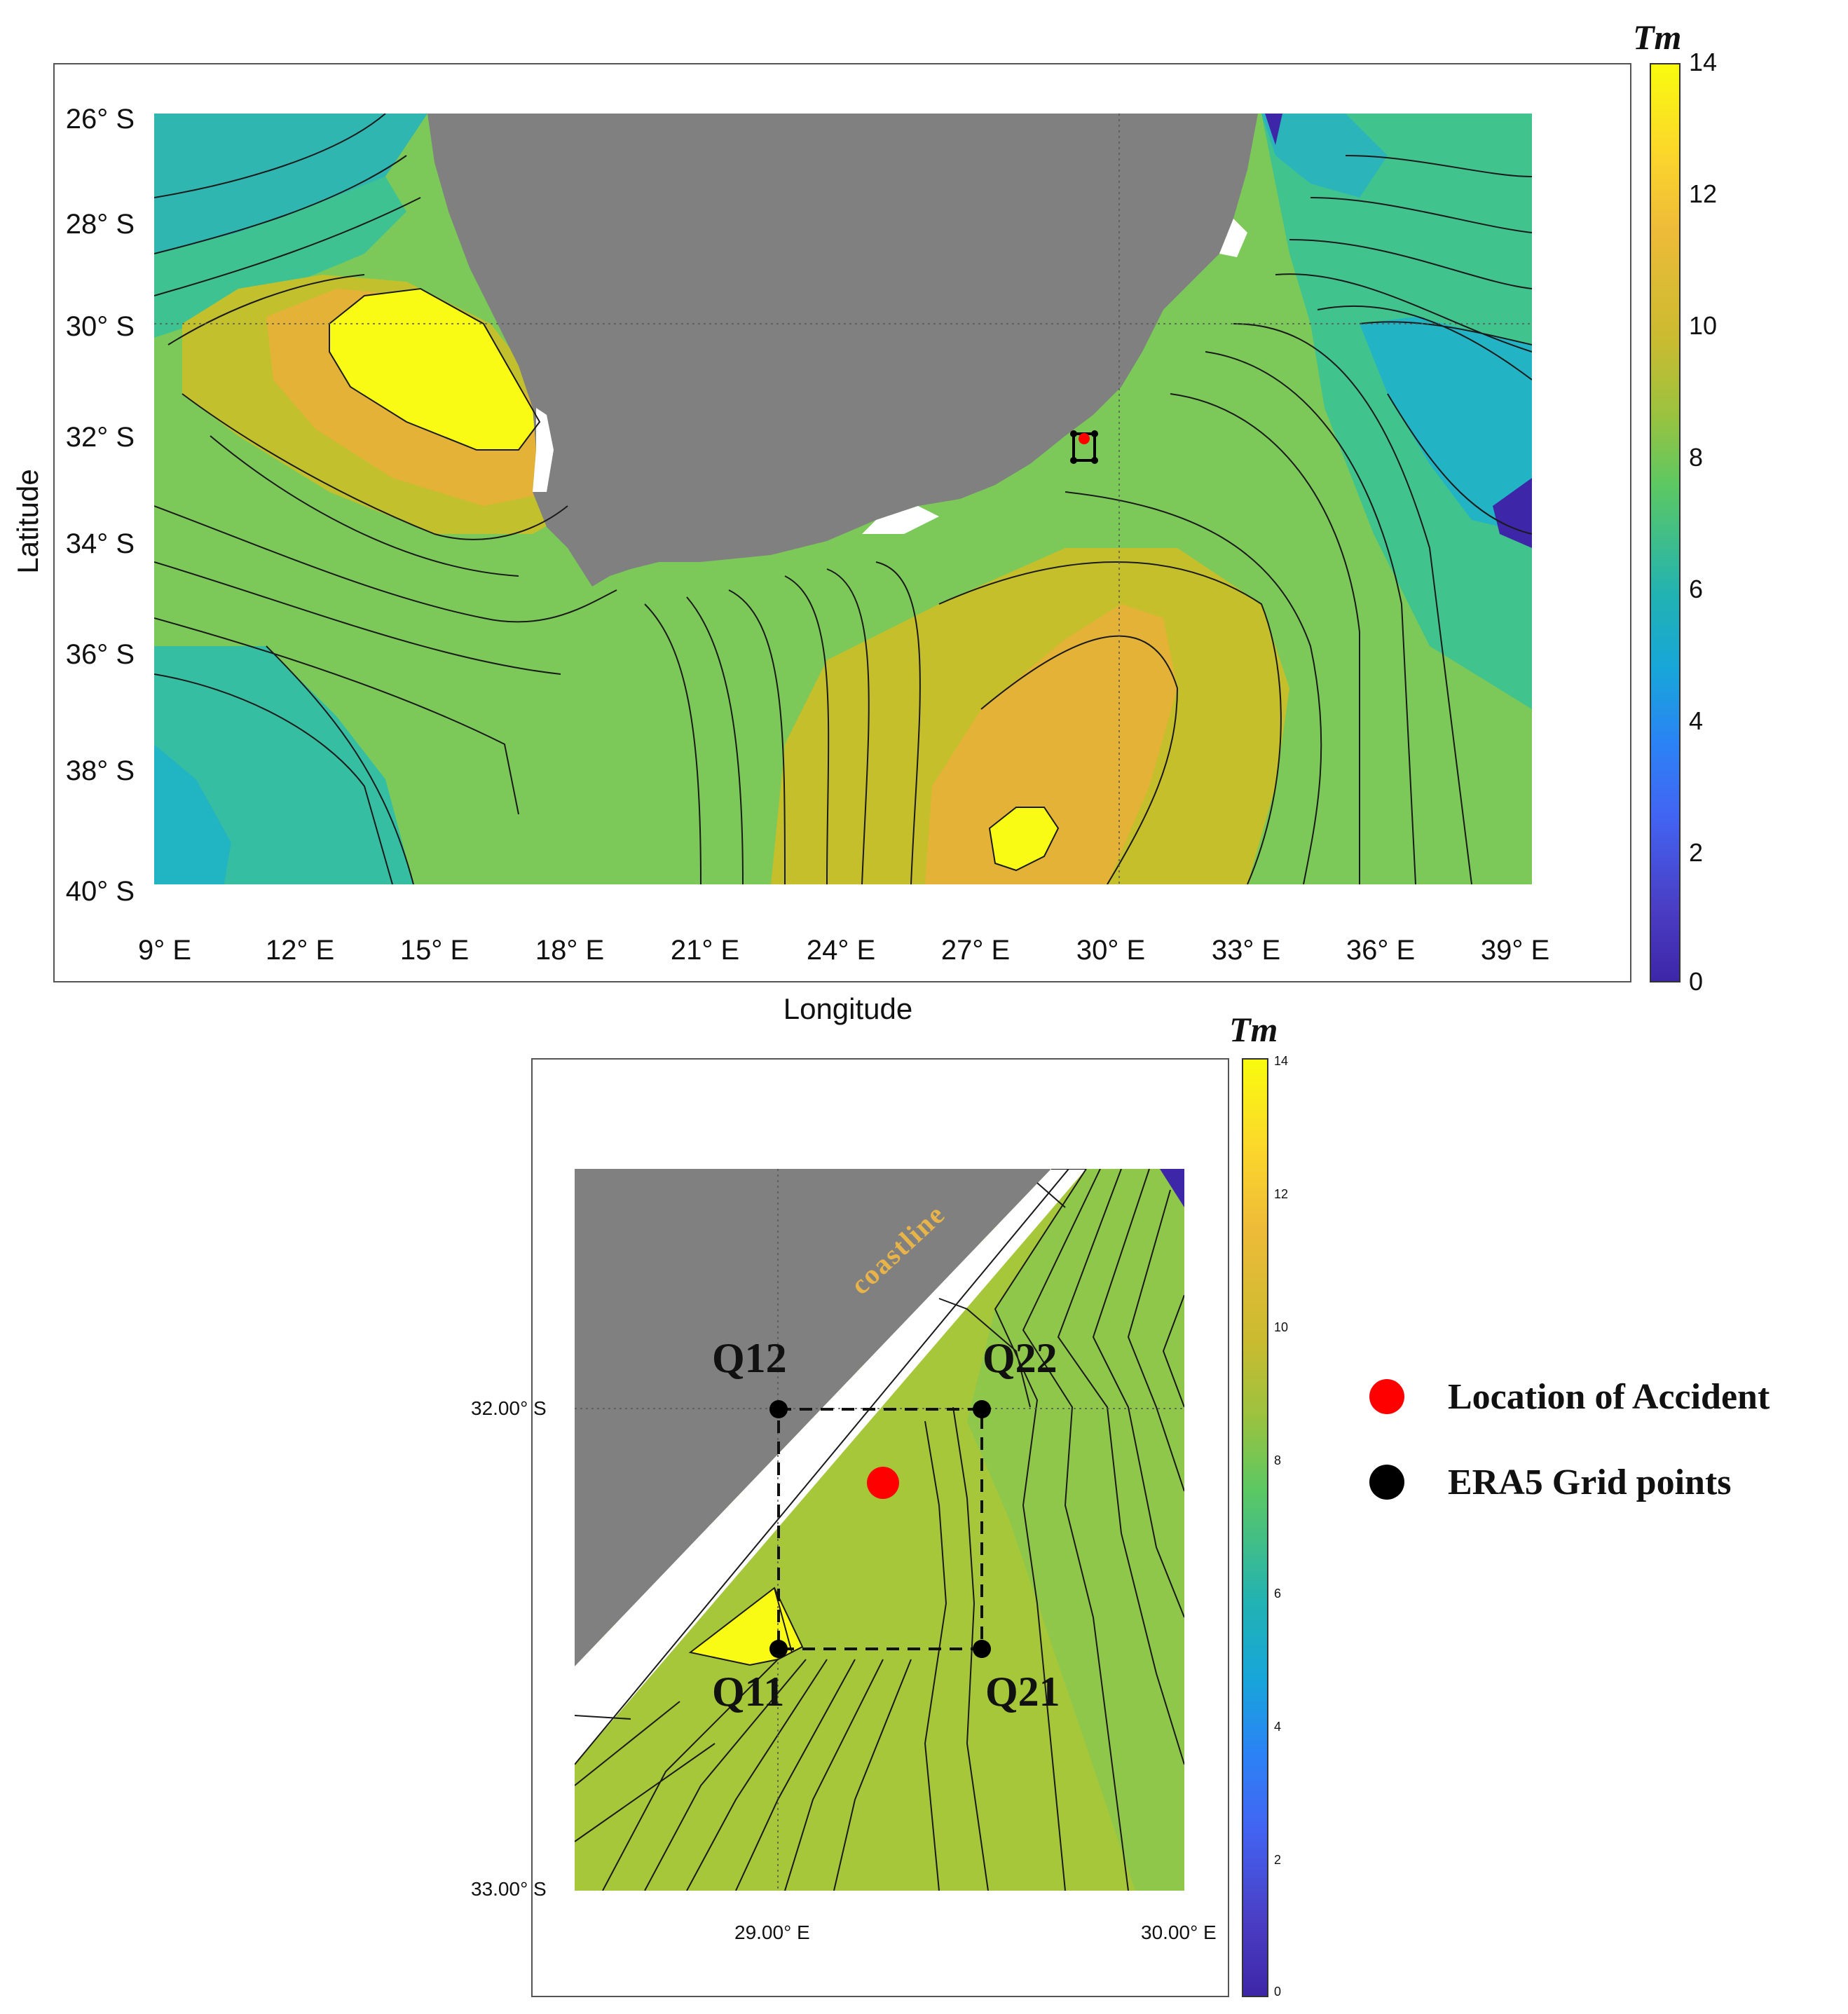 Image resolution: width=1848 pixels, height=2014 pixels. Describe the element at coordinates (1665, 522) in the screenshot. I see `top-colorbar` at that location.